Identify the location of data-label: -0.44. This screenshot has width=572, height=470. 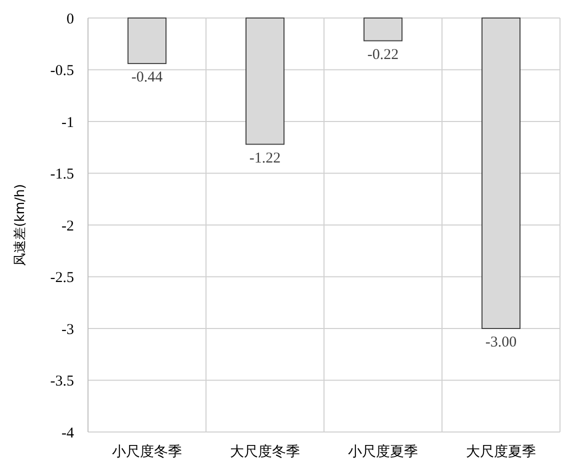
(147, 78).